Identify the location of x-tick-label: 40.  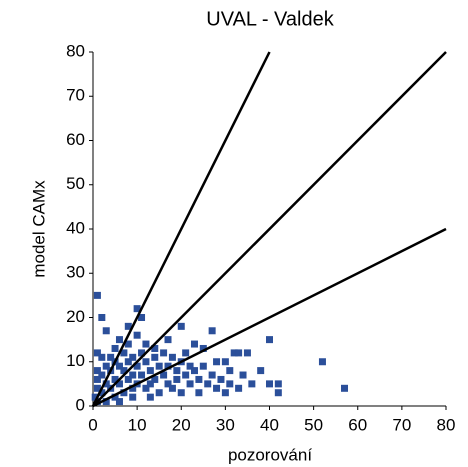
(269, 424).